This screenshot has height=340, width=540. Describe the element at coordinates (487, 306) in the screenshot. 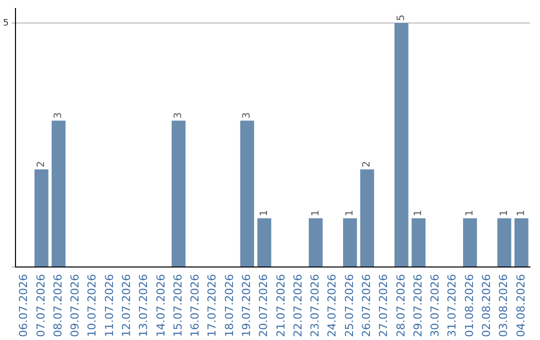

I see `x-tick-label: 02.08.2026` at that location.